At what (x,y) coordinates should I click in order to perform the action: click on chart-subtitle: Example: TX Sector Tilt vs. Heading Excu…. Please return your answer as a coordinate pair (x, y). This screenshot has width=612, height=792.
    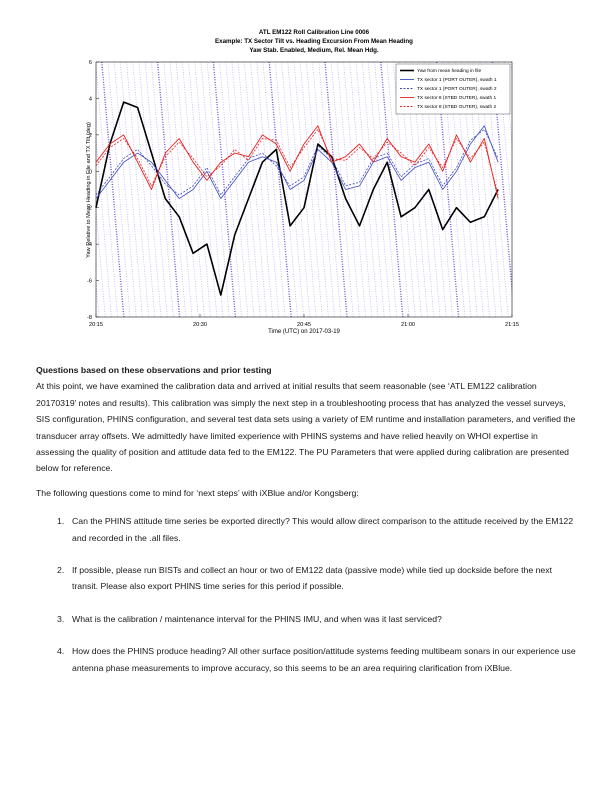
    Looking at the image, I should click on (314, 41).